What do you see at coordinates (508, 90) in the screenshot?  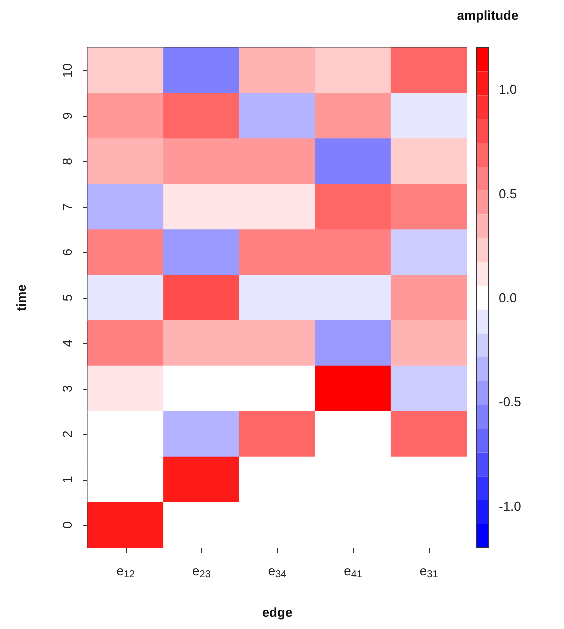 I see `color-bar-label: 1.0` at bounding box center [508, 90].